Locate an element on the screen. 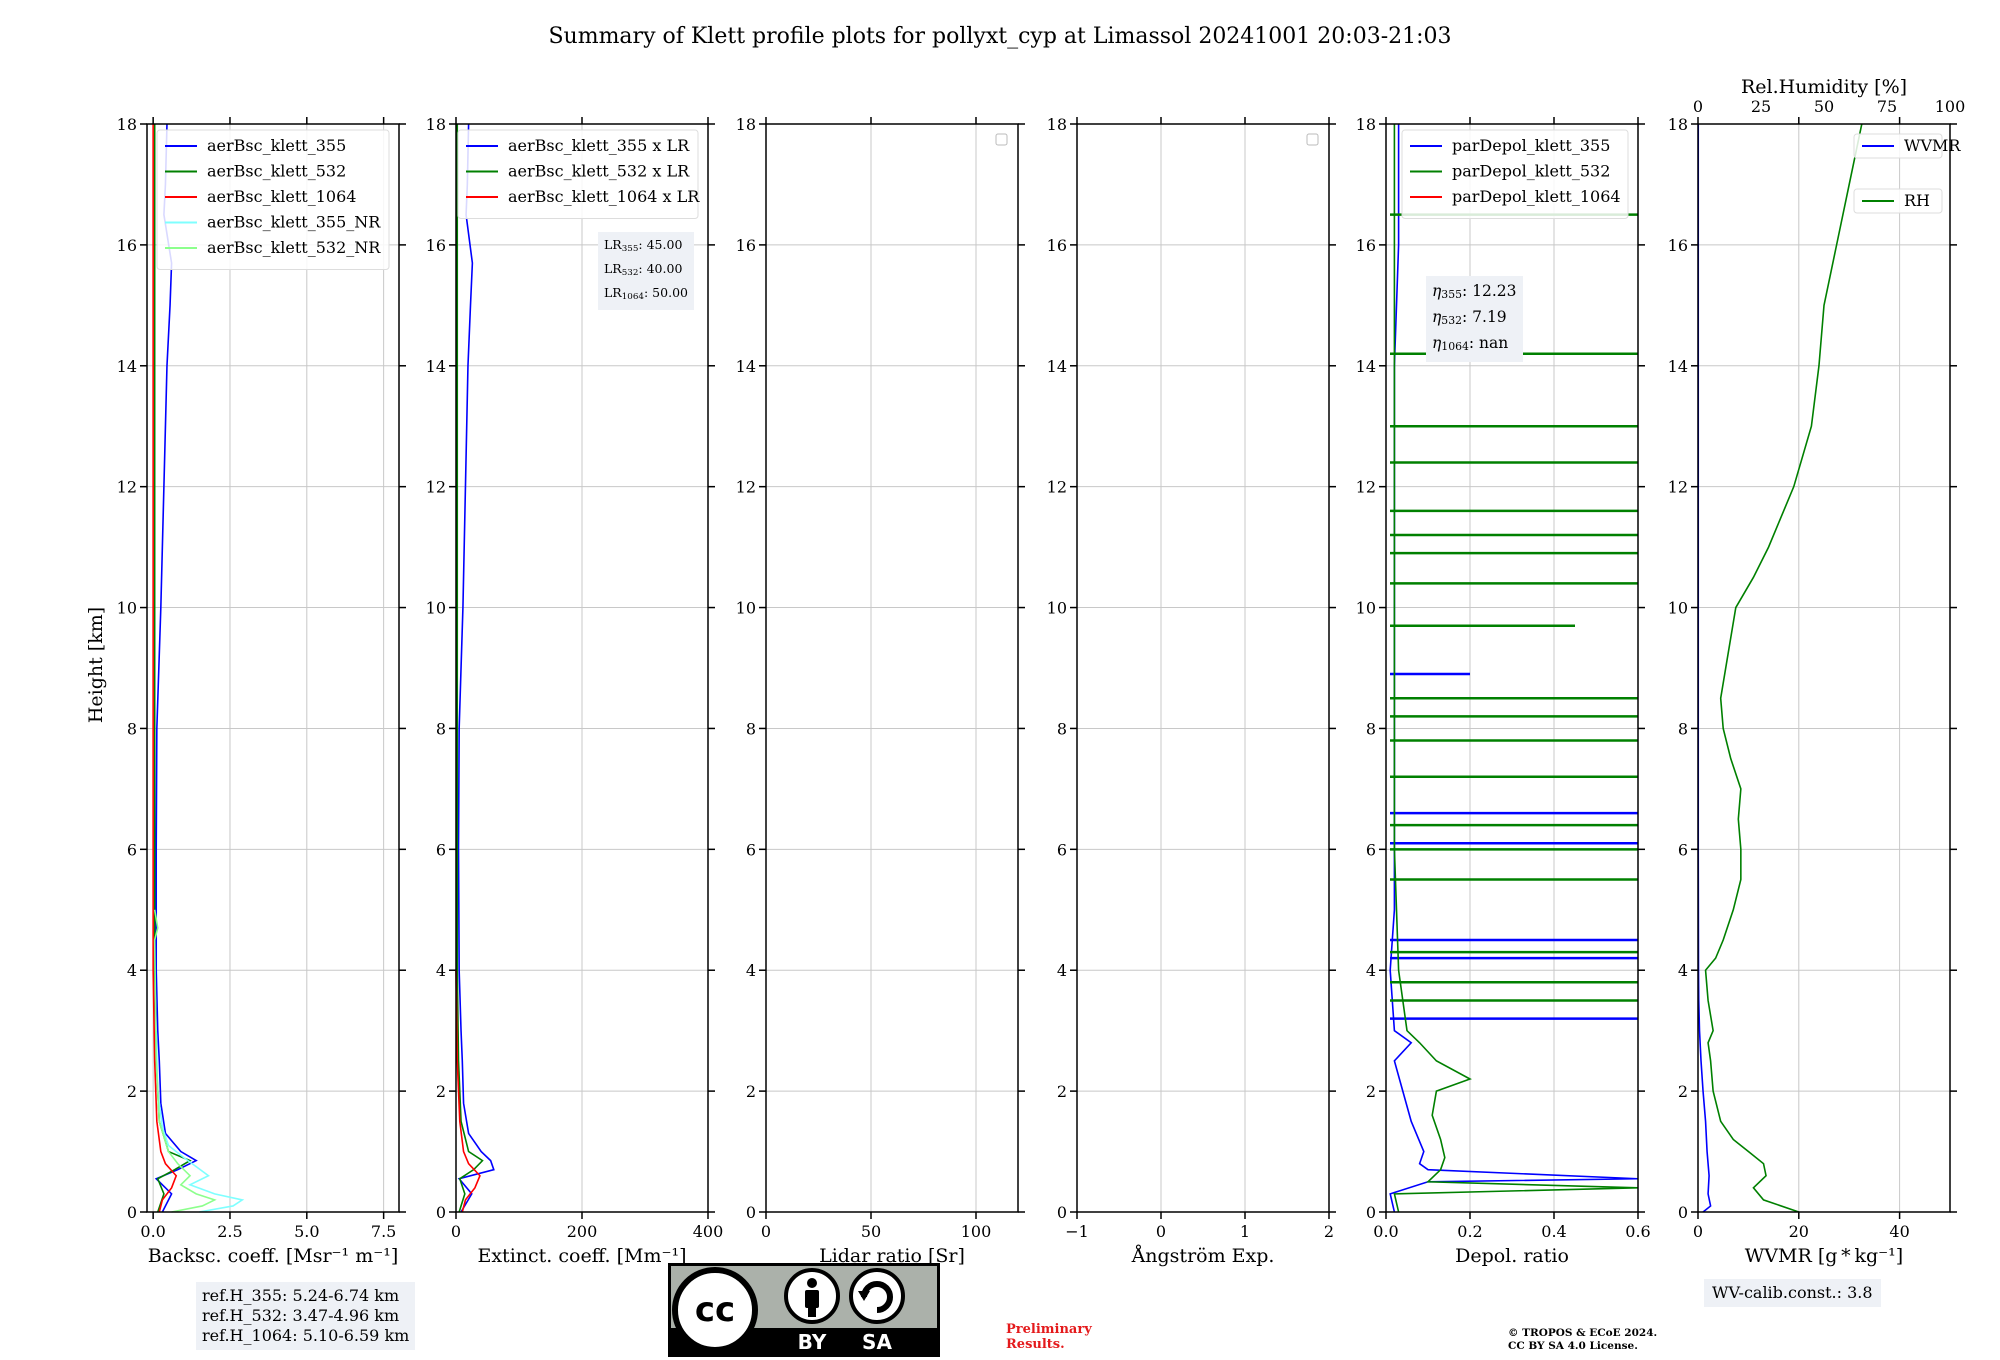 The height and width of the screenshot is (1360, 2000). panel-3: 0 50 100 0 2 4 6 8 10 12 14 16 18 Lidar ratio [Sr] is located at coordinates (880, 691).